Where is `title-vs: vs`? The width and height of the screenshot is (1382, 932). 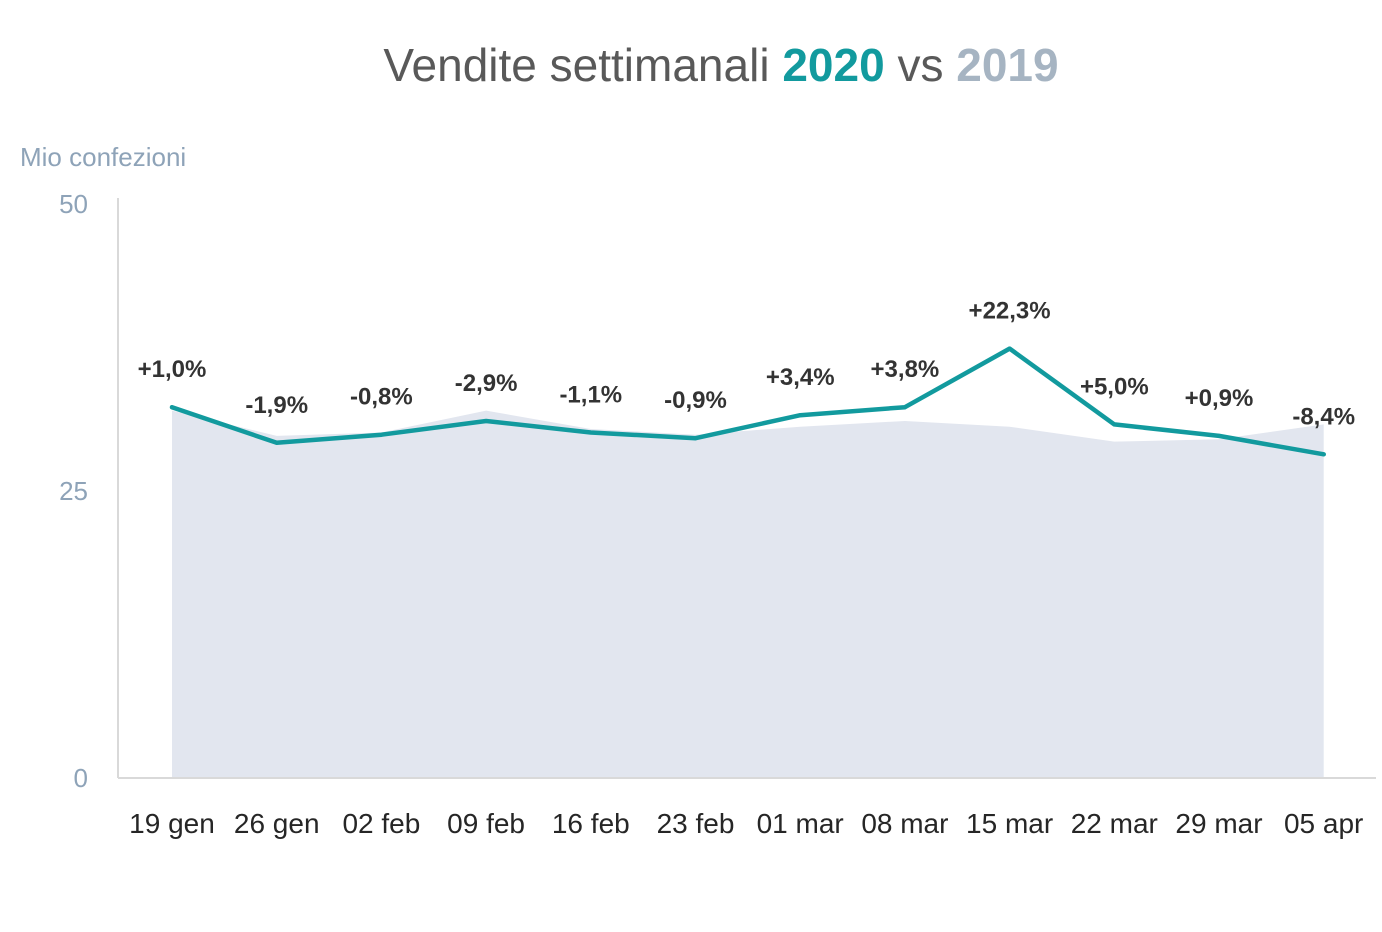 title-vs: vs is located at coordinates (920, 65).